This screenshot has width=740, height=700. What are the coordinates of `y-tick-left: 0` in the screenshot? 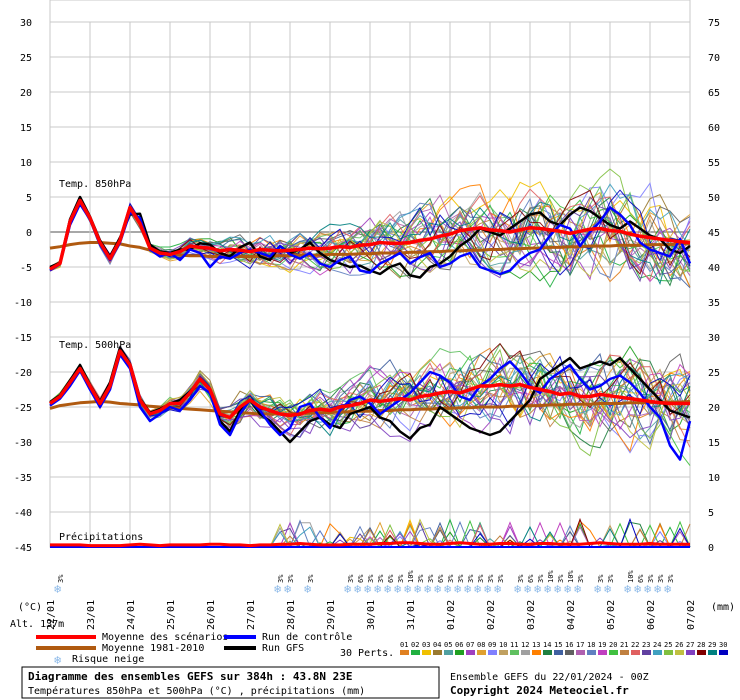 It's located at (29, 233).